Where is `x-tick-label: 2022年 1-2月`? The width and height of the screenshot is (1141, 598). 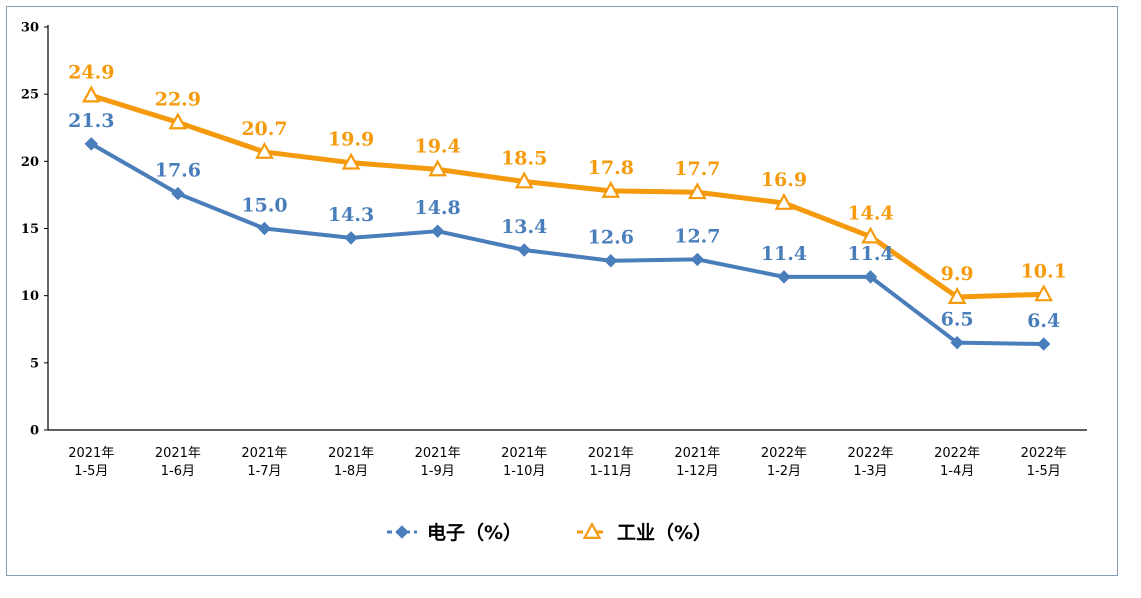 x-tick-label: 2022年 1-2月 is located at coordinates (784, 462).